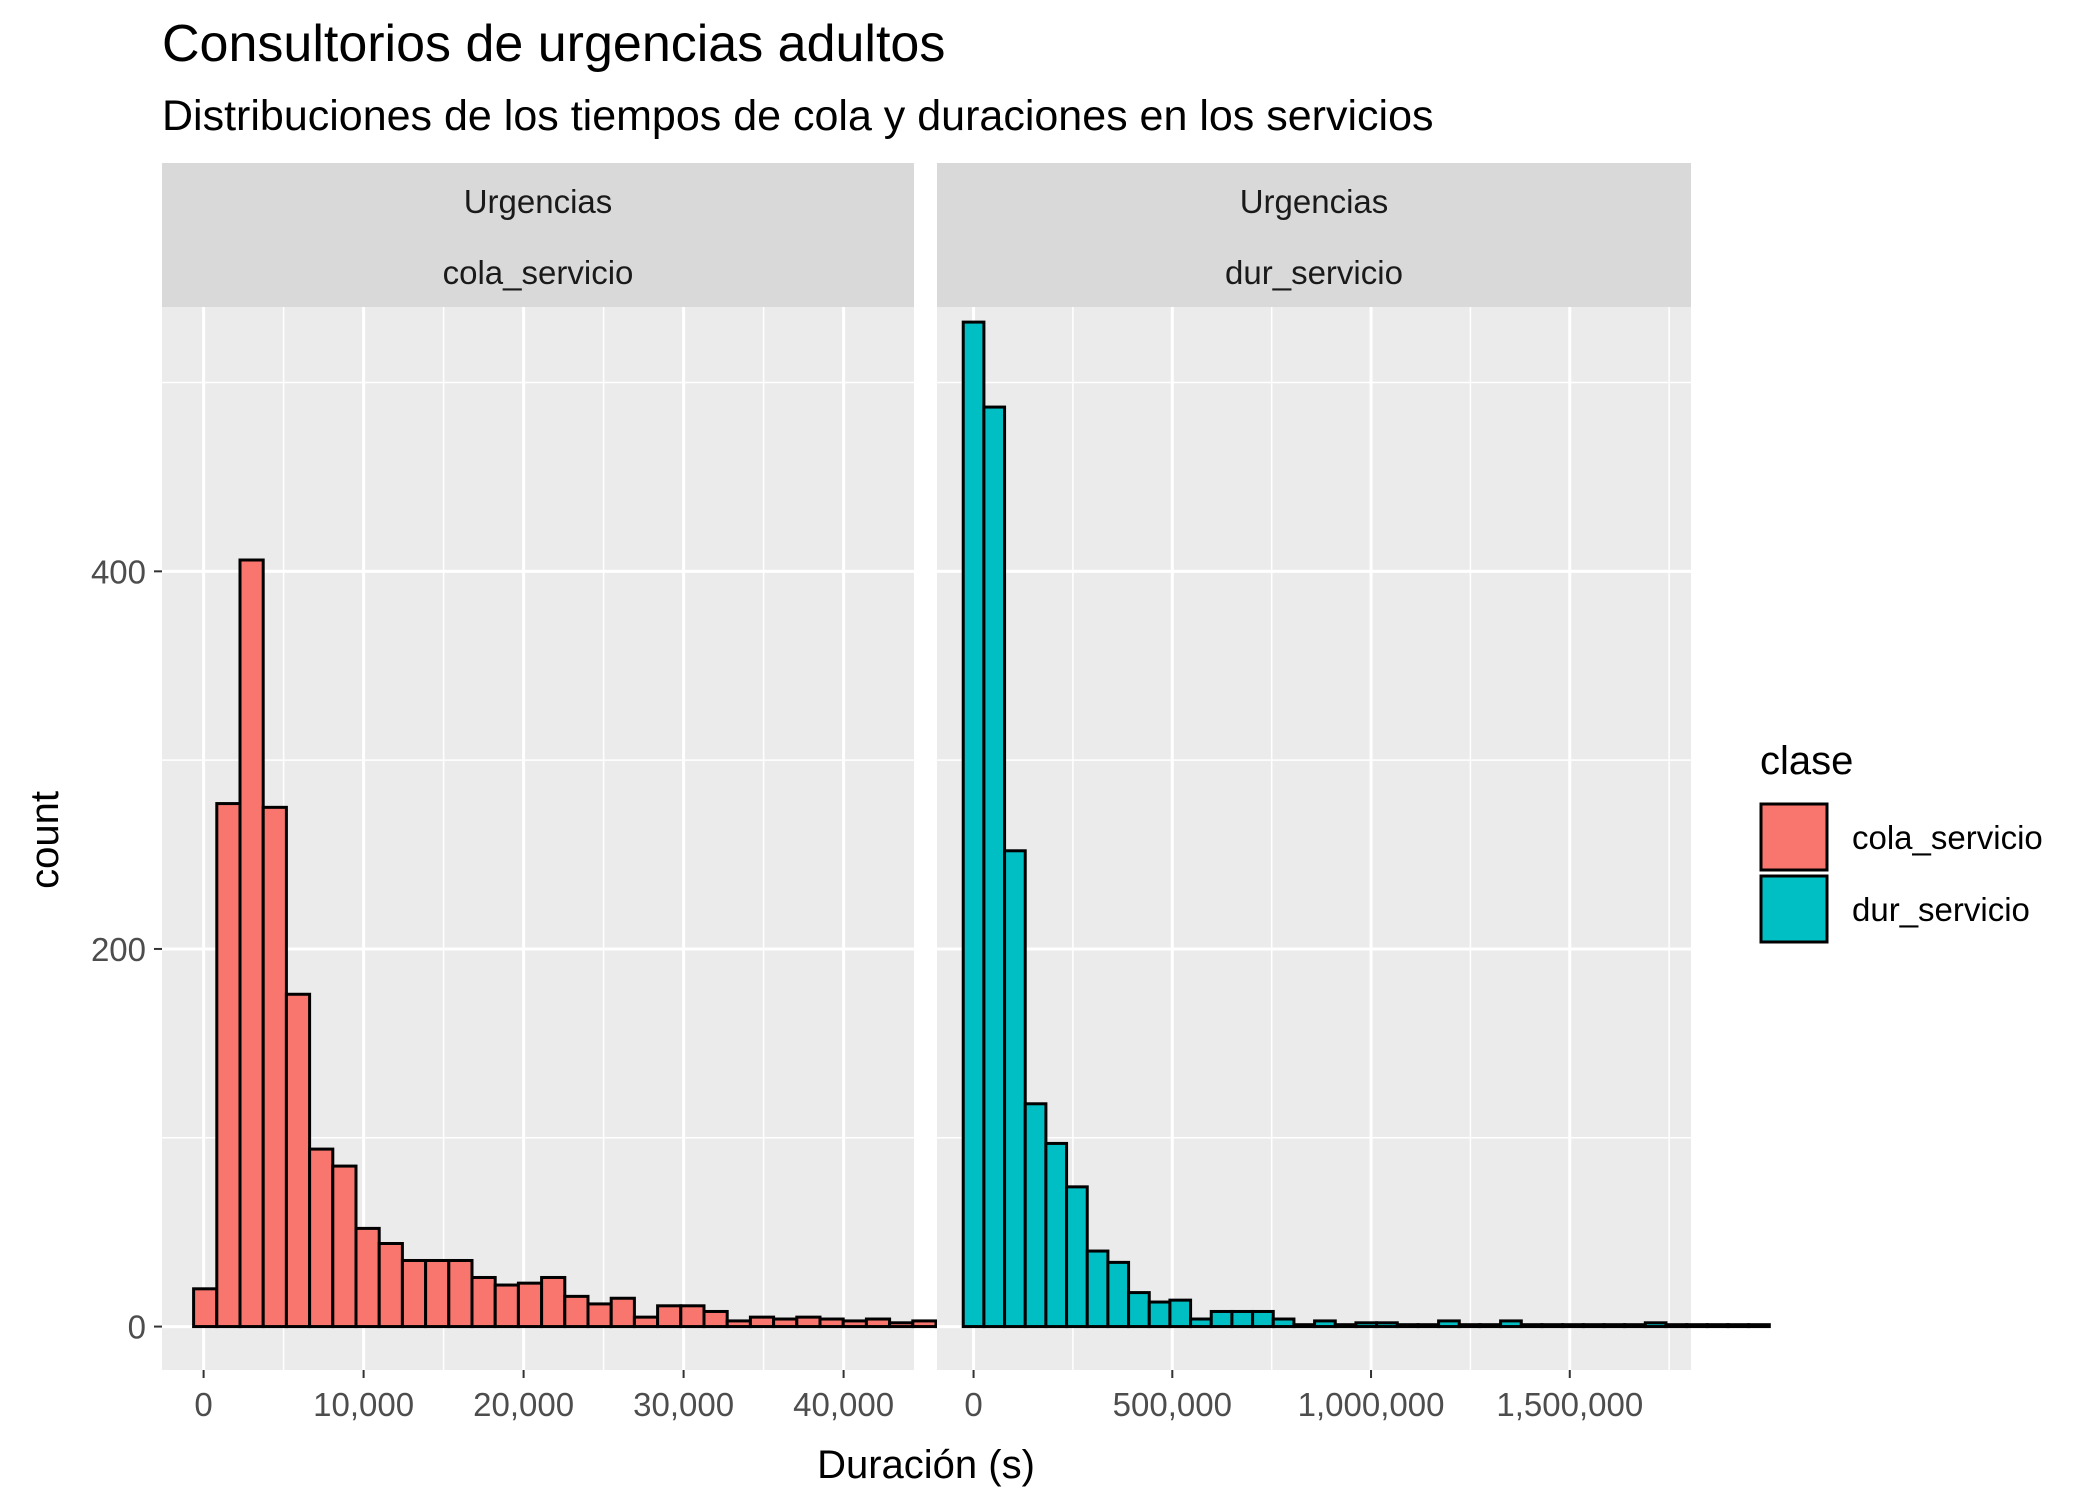 This screenshot has height=1500, width=2100. What do you see at coordinates (1172, 1404) in the screenshot?
I see `x-tick-label: 500,000` at bounding box center [1172, 1404].